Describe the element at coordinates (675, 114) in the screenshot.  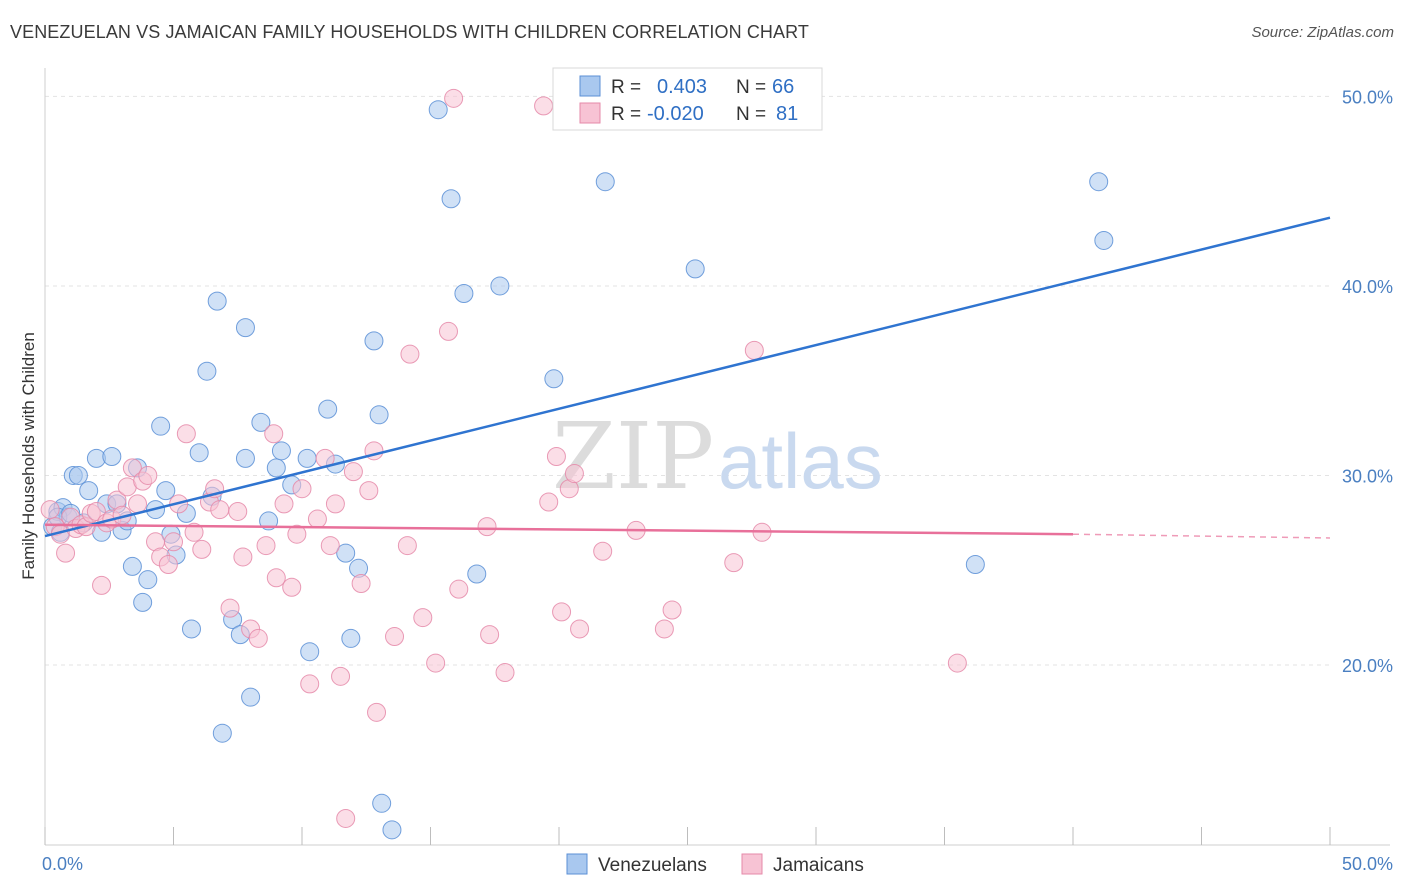
I see `legend-r-value-jamaicans: -0.020` at that location.